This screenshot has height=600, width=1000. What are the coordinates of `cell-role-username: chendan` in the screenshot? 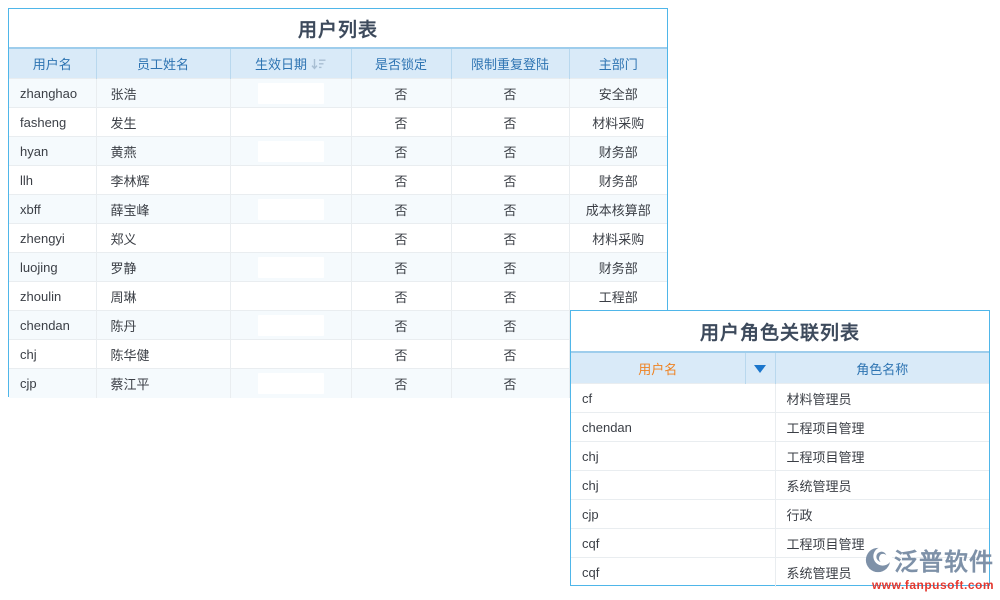 It's located at (673, 427).